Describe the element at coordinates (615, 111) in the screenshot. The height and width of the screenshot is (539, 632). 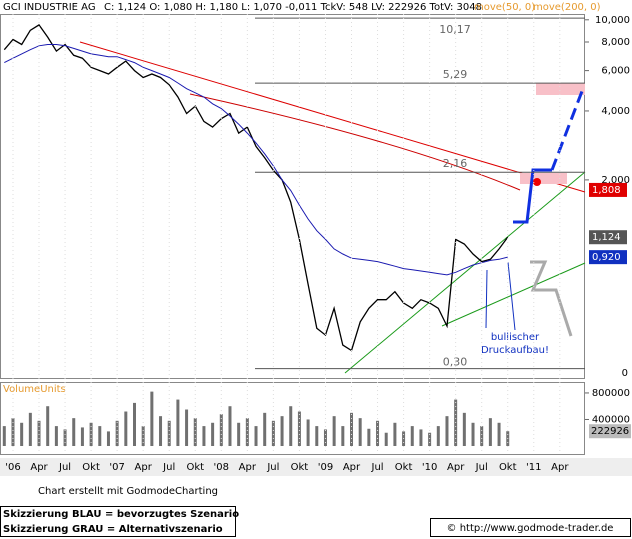
I see `y-tick-label: 4,000` at that location.